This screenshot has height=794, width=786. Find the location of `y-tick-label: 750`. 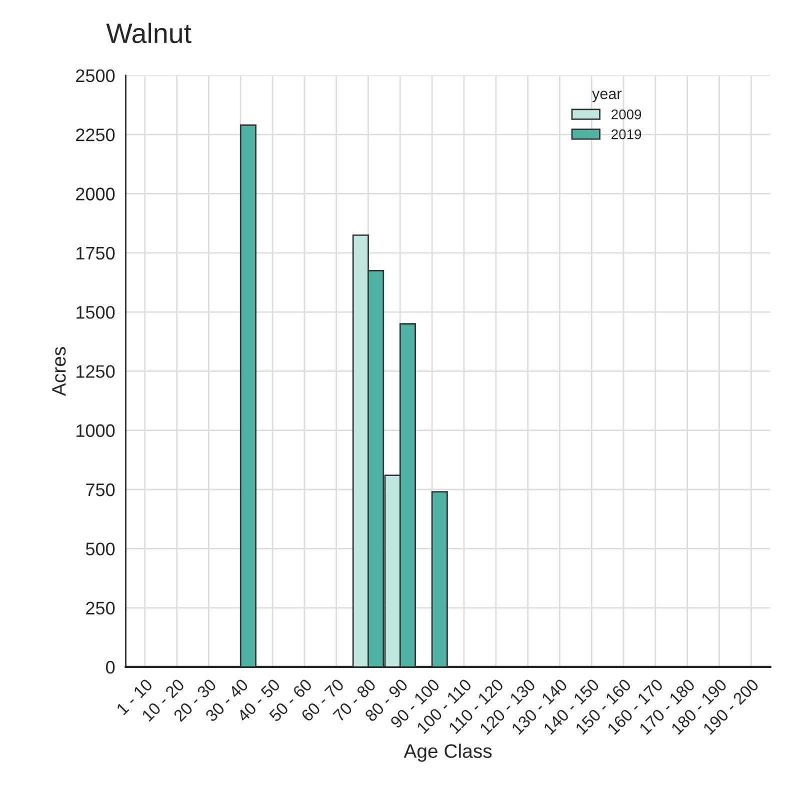

y-tick-label: 750 is located at coordinates (100, 489).